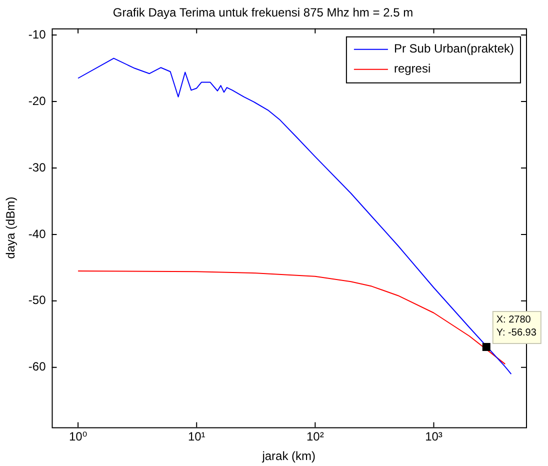 The height and width of the screenshot is (466, 548). Describe the element at coordinates (37, 367) in the screenshot. I see `y-tick-label: -60` at that location.